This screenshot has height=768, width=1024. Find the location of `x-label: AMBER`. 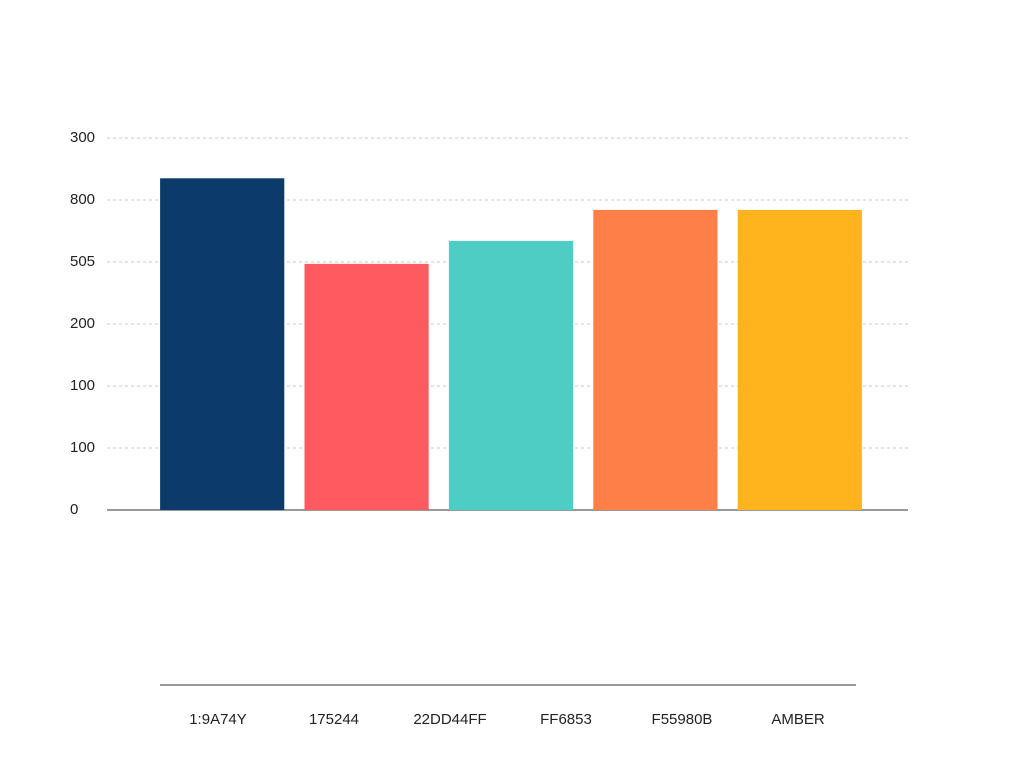

x-label: AMBER is located at coordinates (798, 719).